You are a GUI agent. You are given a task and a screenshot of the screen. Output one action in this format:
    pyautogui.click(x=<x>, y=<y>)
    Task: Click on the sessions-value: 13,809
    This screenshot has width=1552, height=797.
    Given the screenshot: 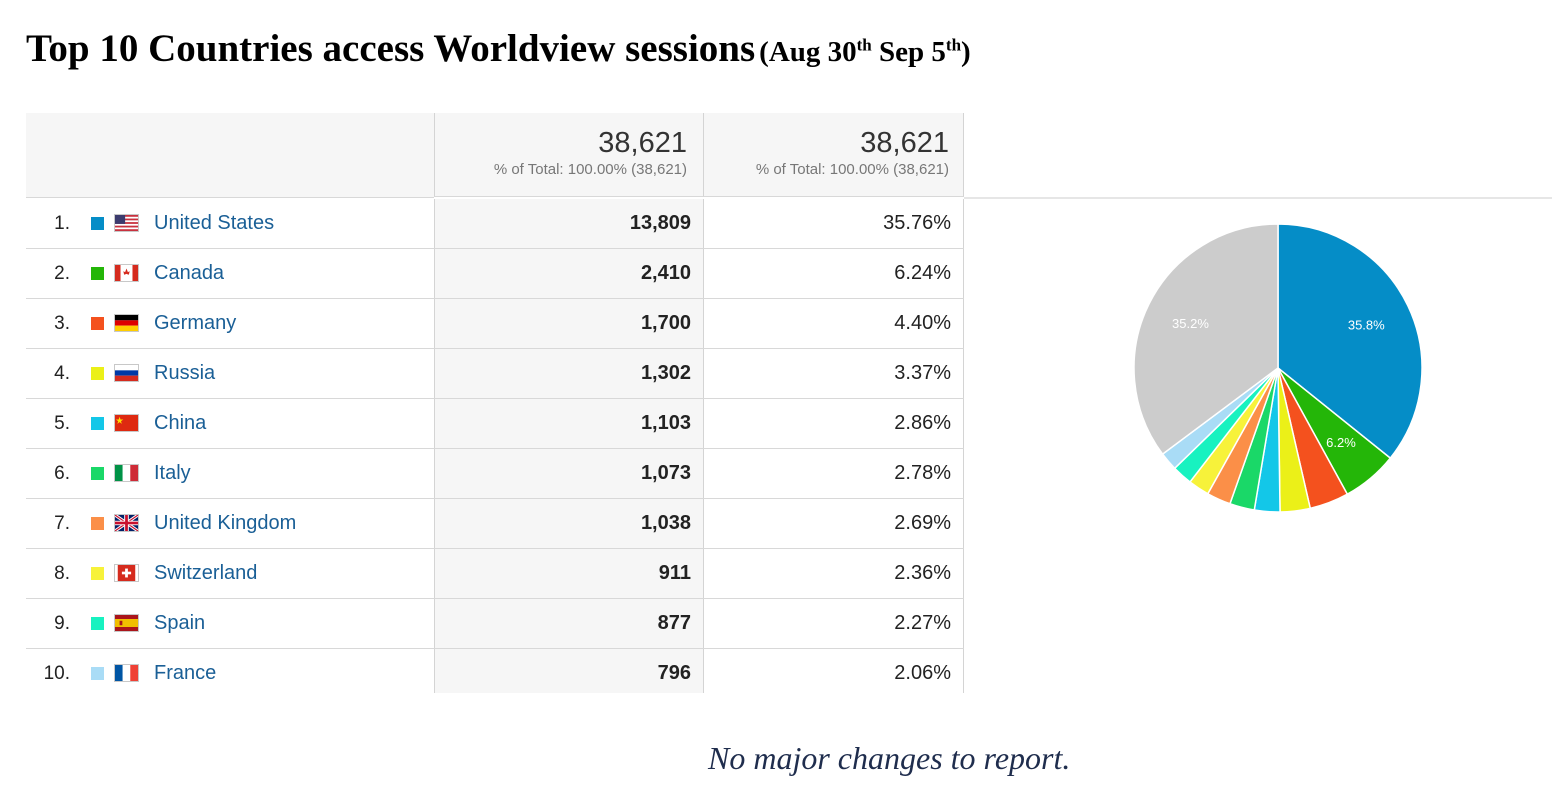 What is the action you would take?
    pyautogui.click(x=568, y=223)
    